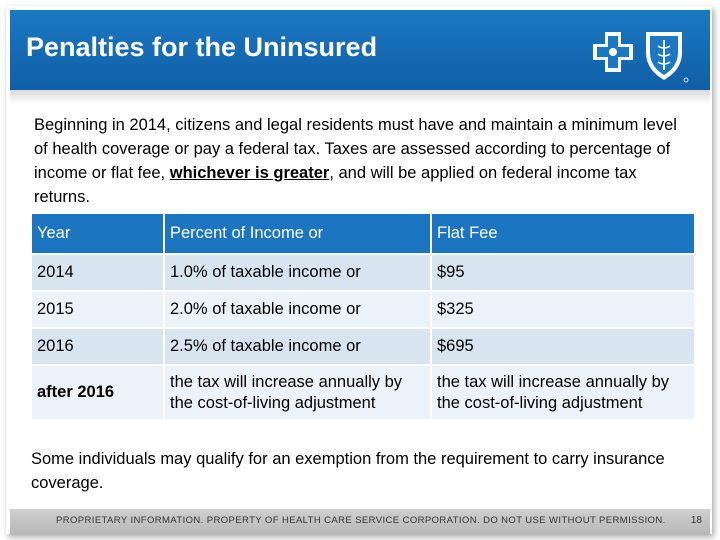  Describe the element at coordinates (97, 392) in the screenshot. I see `cell-year: after 2016` at that location.